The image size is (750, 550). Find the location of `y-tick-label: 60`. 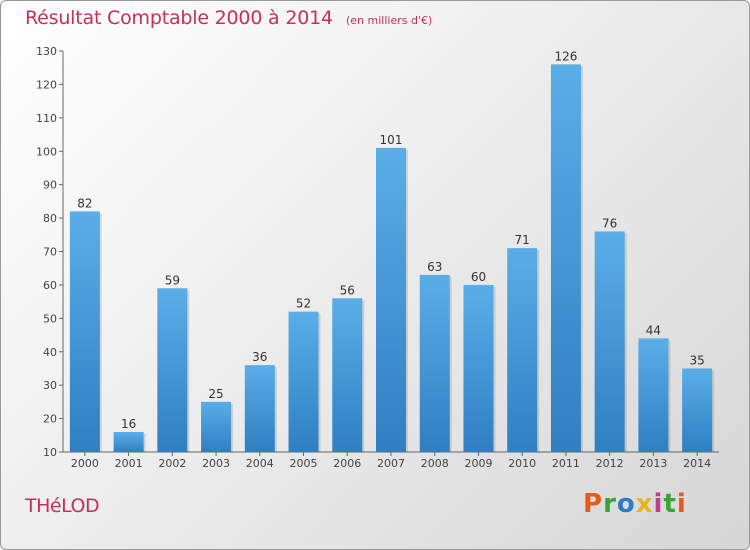

y-tick-label: 60 is located at coordinates (50, 285).